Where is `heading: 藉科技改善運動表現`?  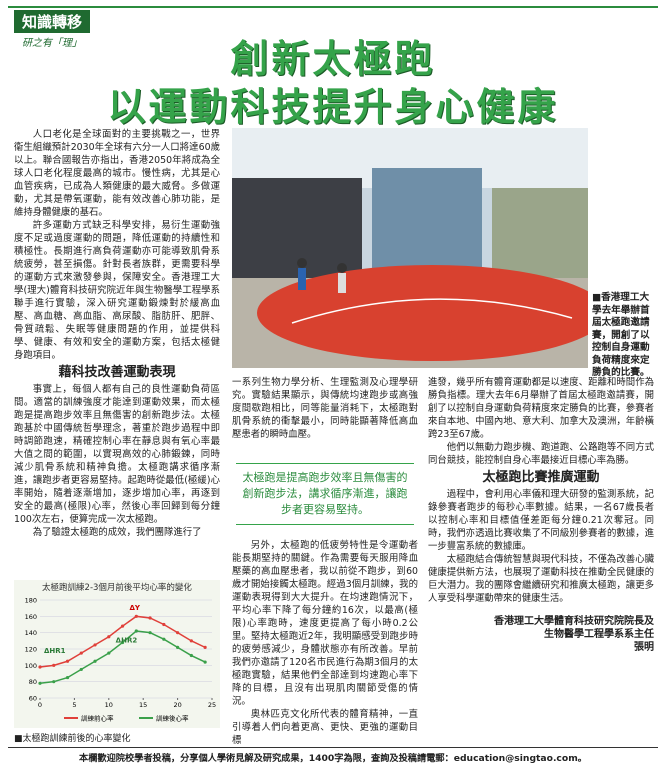
heading: 藉科技改善運動表現 is located at coordinates (117, 372).